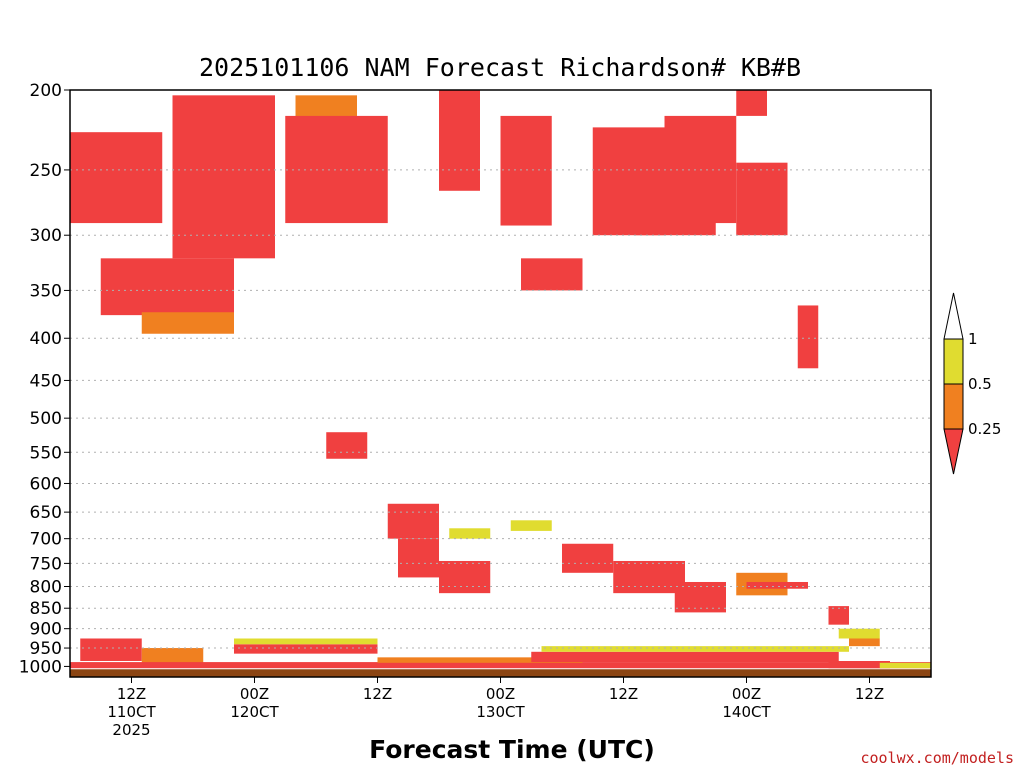 Image resolution: width=1024 pixels, height=768 pixels. I want to click on y-tick-label-650: 650, so click(46, 513).